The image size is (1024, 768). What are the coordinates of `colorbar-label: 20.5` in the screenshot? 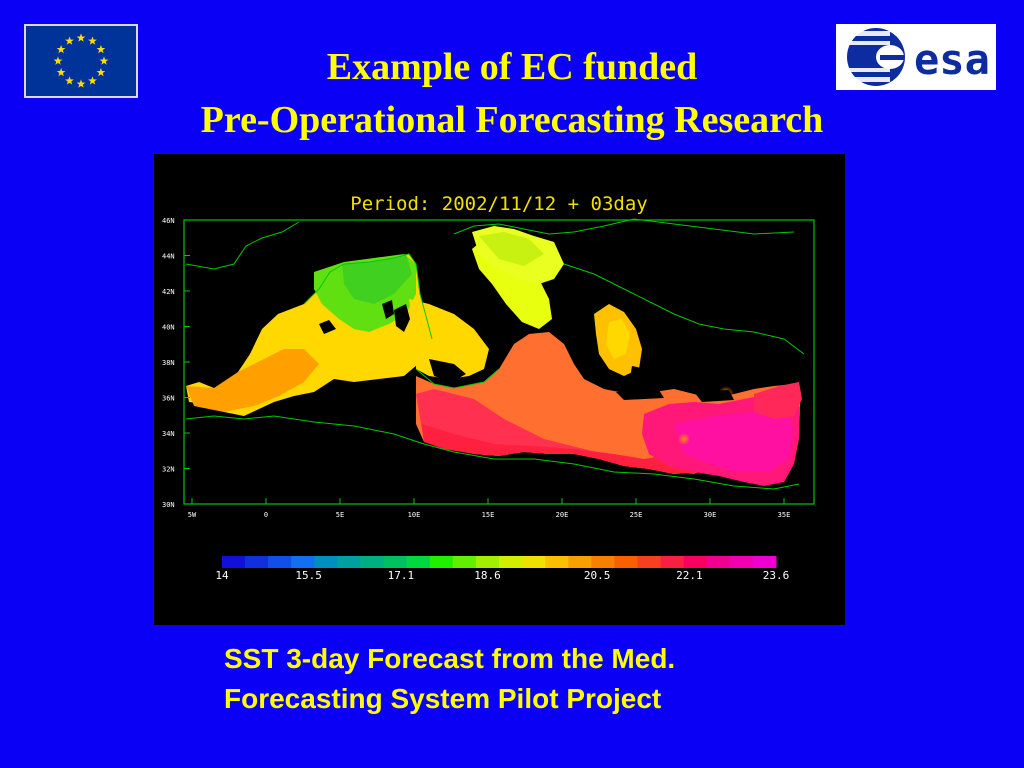 It's located at (597, 575).